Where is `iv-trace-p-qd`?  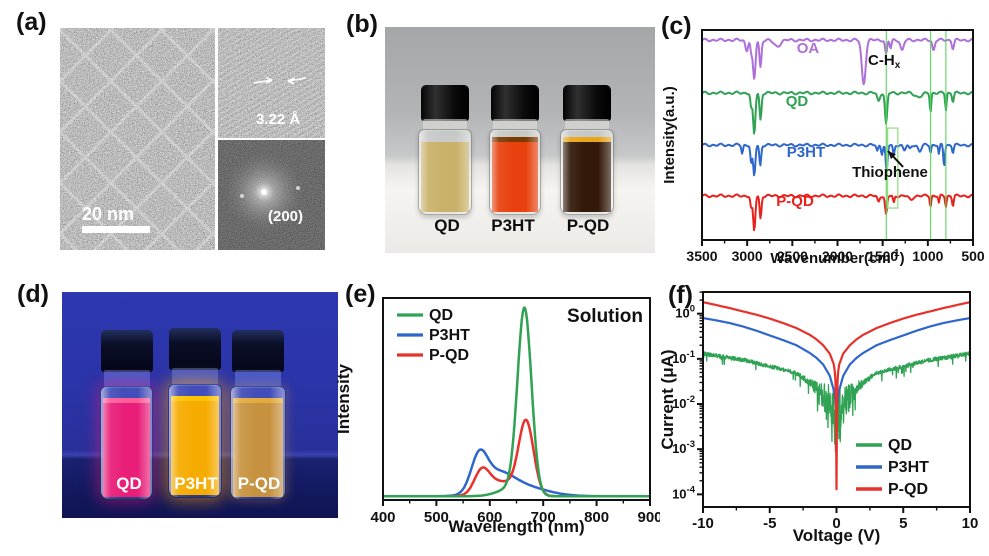 iv-trace-p-qd is located at coordinates (836, 396).